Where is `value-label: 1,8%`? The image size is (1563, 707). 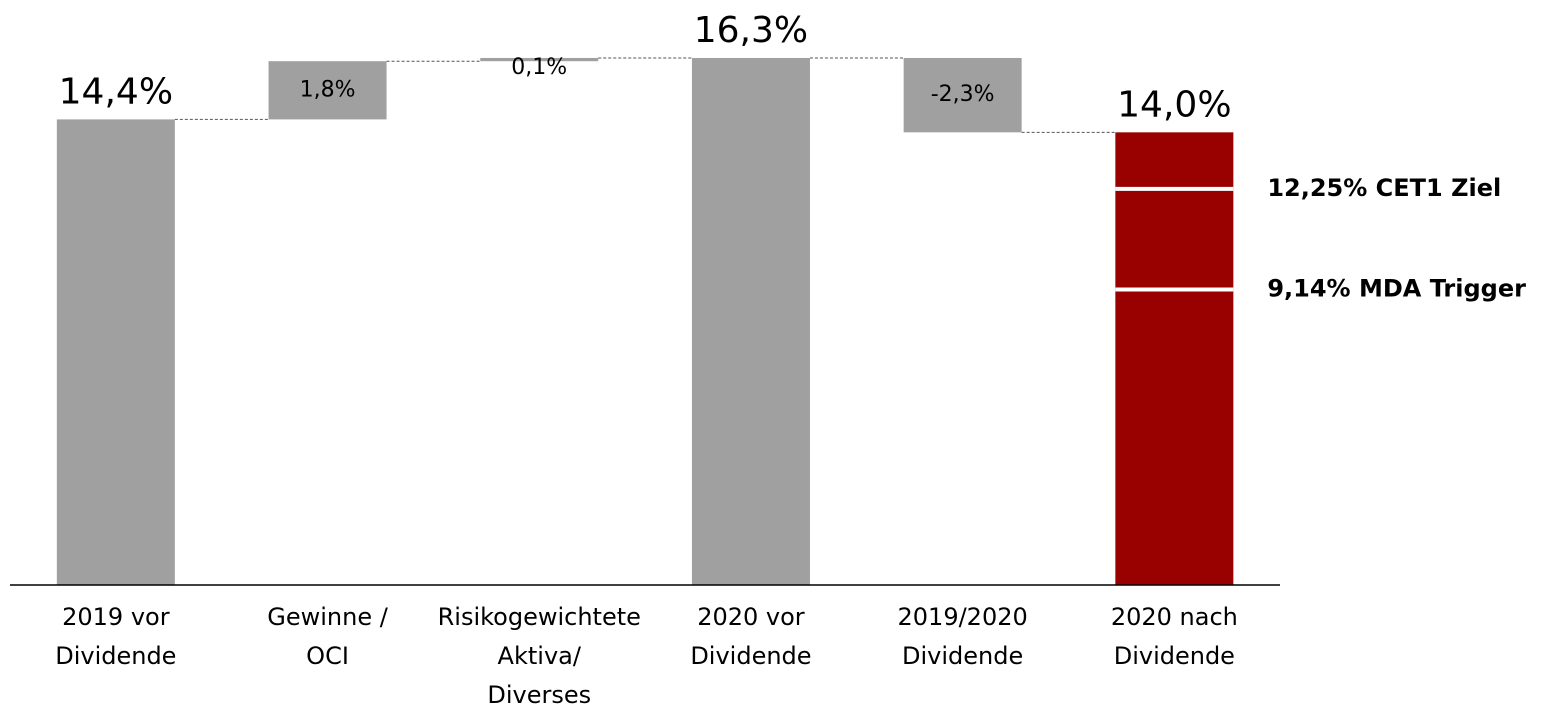
value-label: 1,8% is located at coordinates (328, 89).